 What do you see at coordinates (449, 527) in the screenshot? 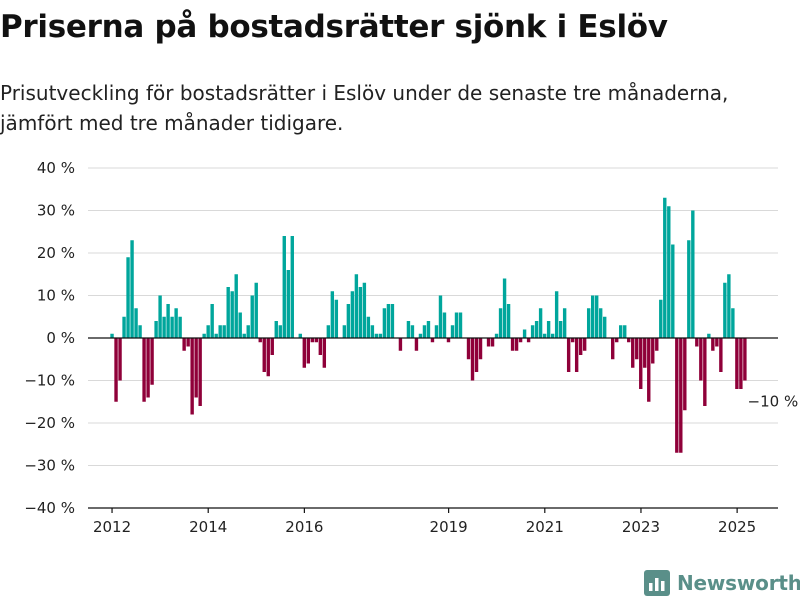
I see `x-tick-label: 2019` at bounding box center [449, 527].